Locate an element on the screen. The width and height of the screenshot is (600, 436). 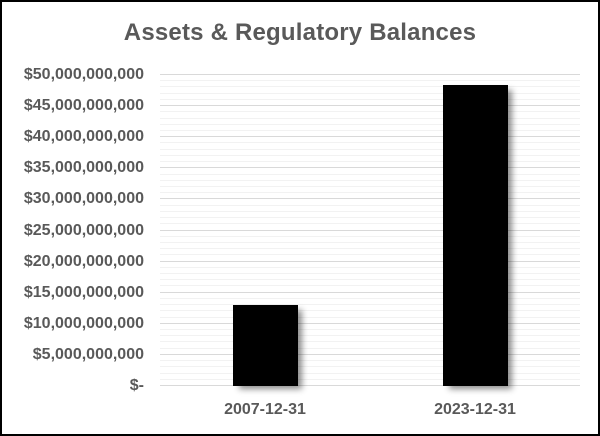
y-axis-tick-label: $30,000,000,000 is located at coordinates (83, 199).